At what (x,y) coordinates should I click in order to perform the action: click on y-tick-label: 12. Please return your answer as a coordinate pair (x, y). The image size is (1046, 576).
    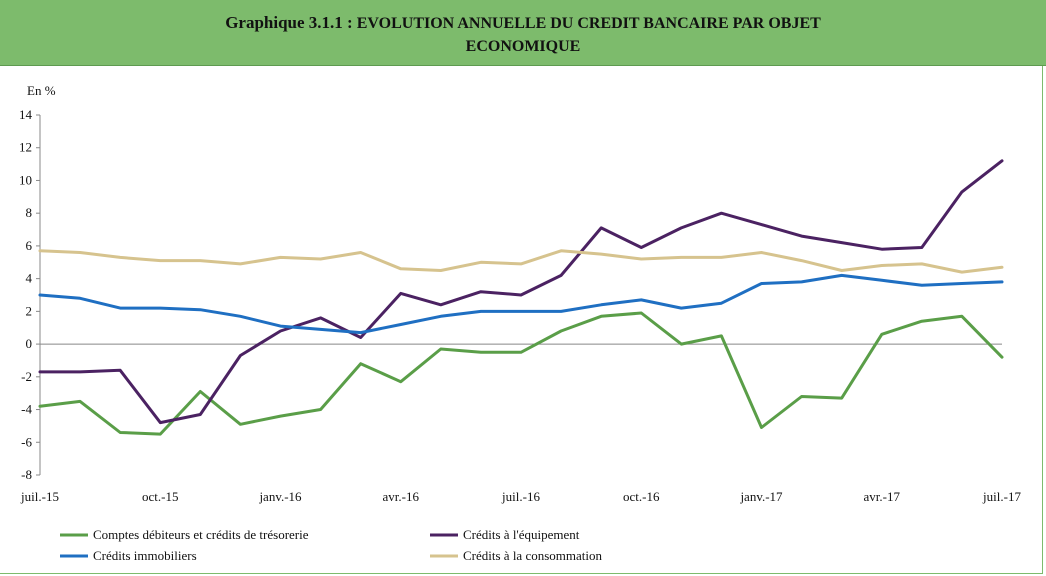
    Looking at the image, I should click on (25, 147).